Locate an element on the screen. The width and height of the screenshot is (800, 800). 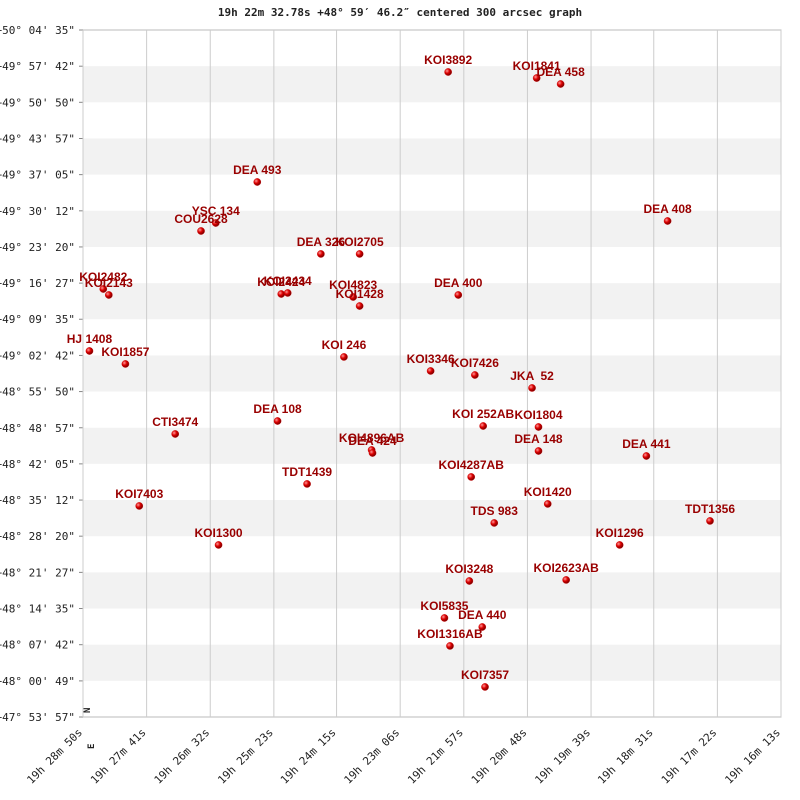
star-label: DEA 408 is located at coordinates (667, 209).